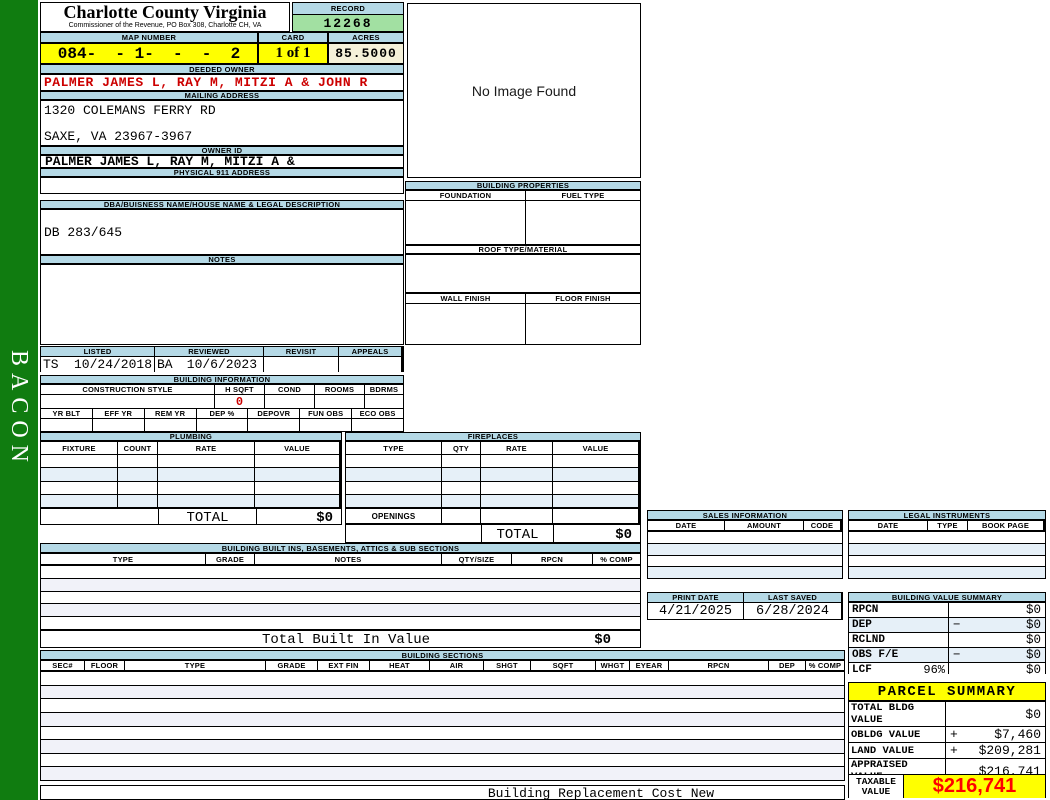 This screenshot has height=800, width=1050. I want to click on fireplaces-total-value: $0, so click(623, 535).